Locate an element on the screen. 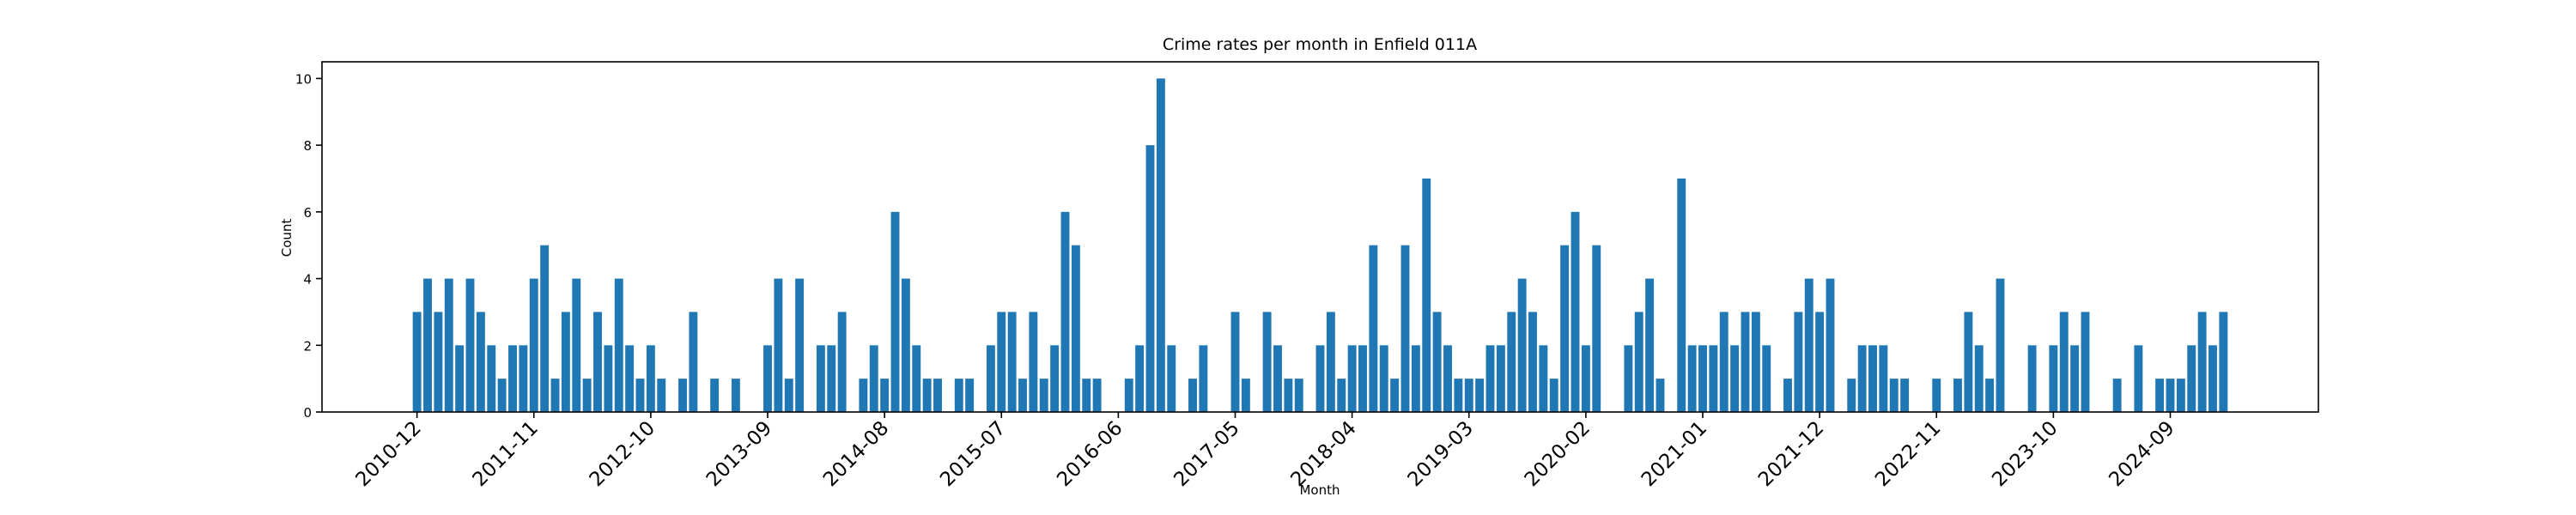  x-tick-label: 2018-04 is located at coordinates (1324, 454).